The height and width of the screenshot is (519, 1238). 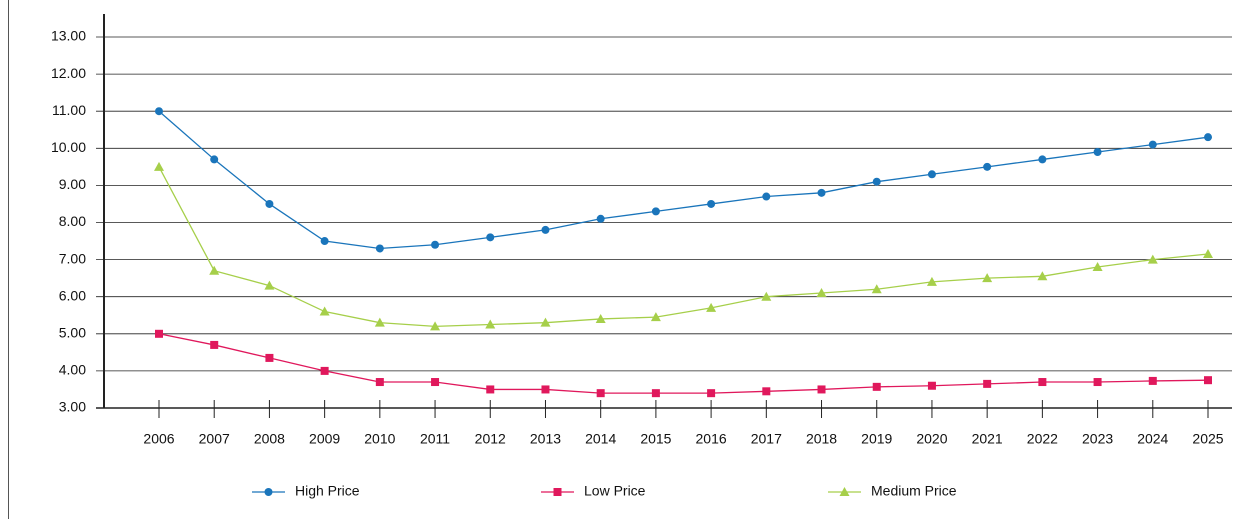 What do you see at coordinates (269, 439) in the screenshot?
I see `x-tick-label: 2008` at bounding box center [269, 439].